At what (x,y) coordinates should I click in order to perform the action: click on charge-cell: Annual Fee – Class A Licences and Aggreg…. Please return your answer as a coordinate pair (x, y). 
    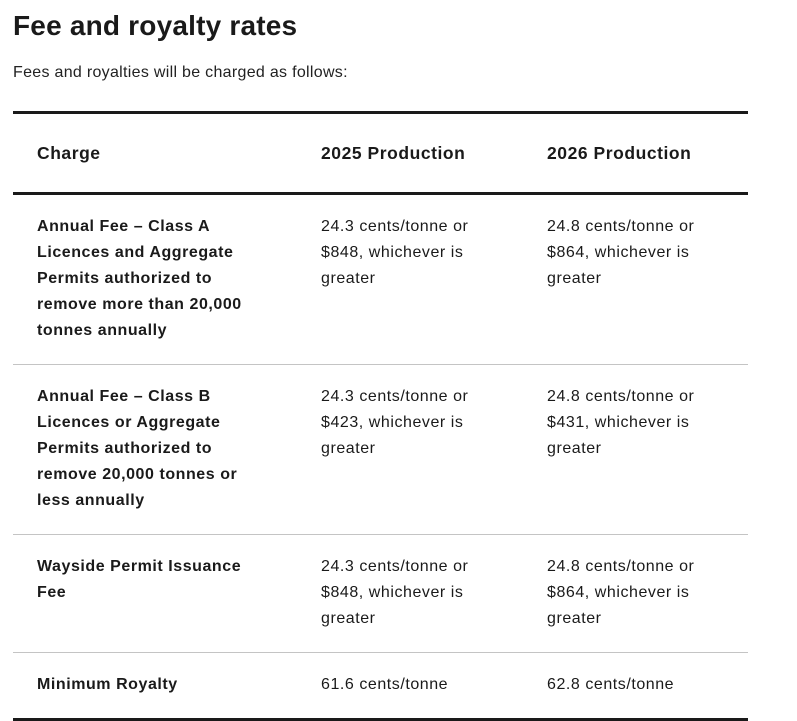
    Looking at the image, I should click on (139, 278).